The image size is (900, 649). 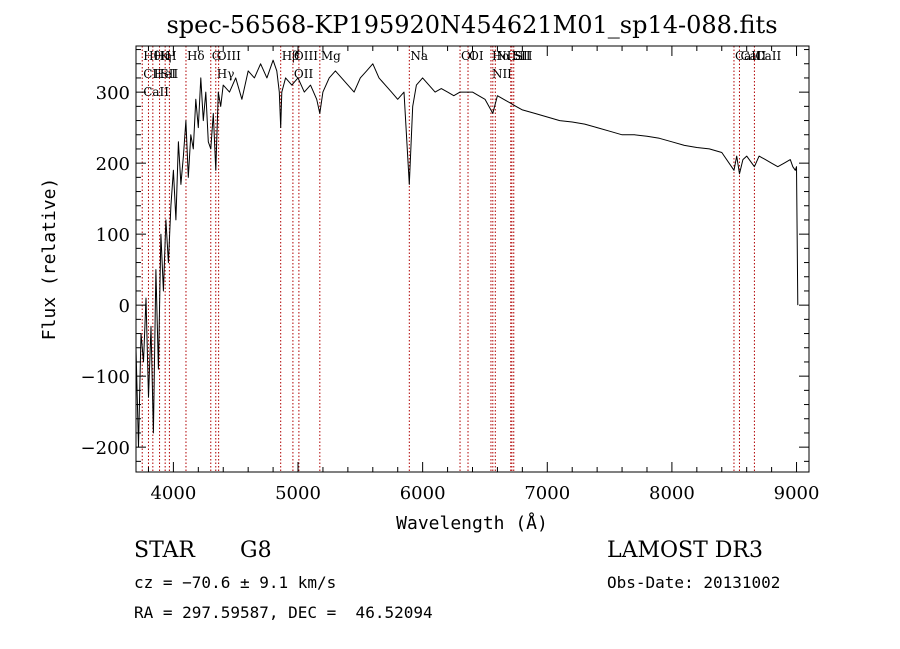 What do you see at coordinates (235, 582) in the screenshot?
I see `redshift-value: cz = −70.6 ± 9.1 km/s` at bounding box center [235, 582].